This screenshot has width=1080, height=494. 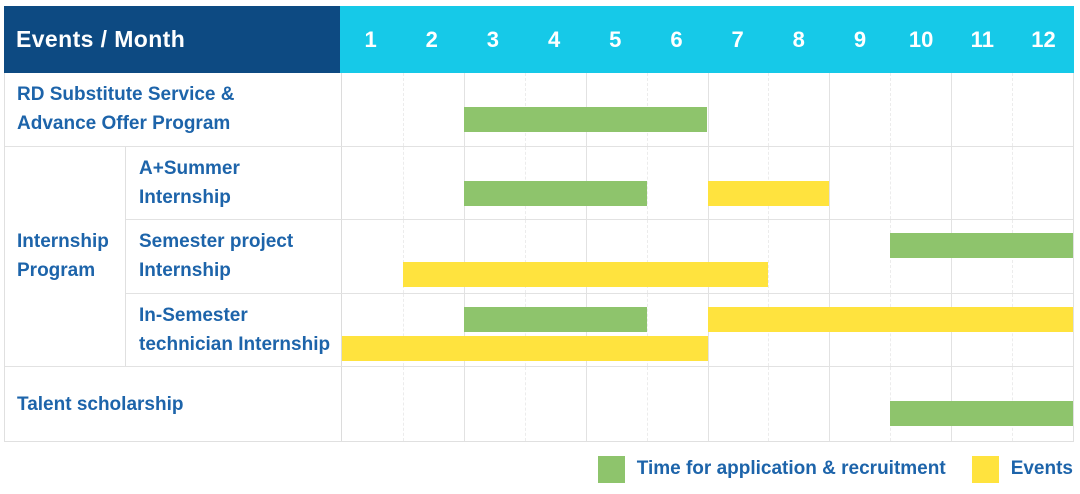 I want to click on month-header-row: 1 2 3 4 5 6 7 8 9 10 11 12, so click(x=707, y=39).